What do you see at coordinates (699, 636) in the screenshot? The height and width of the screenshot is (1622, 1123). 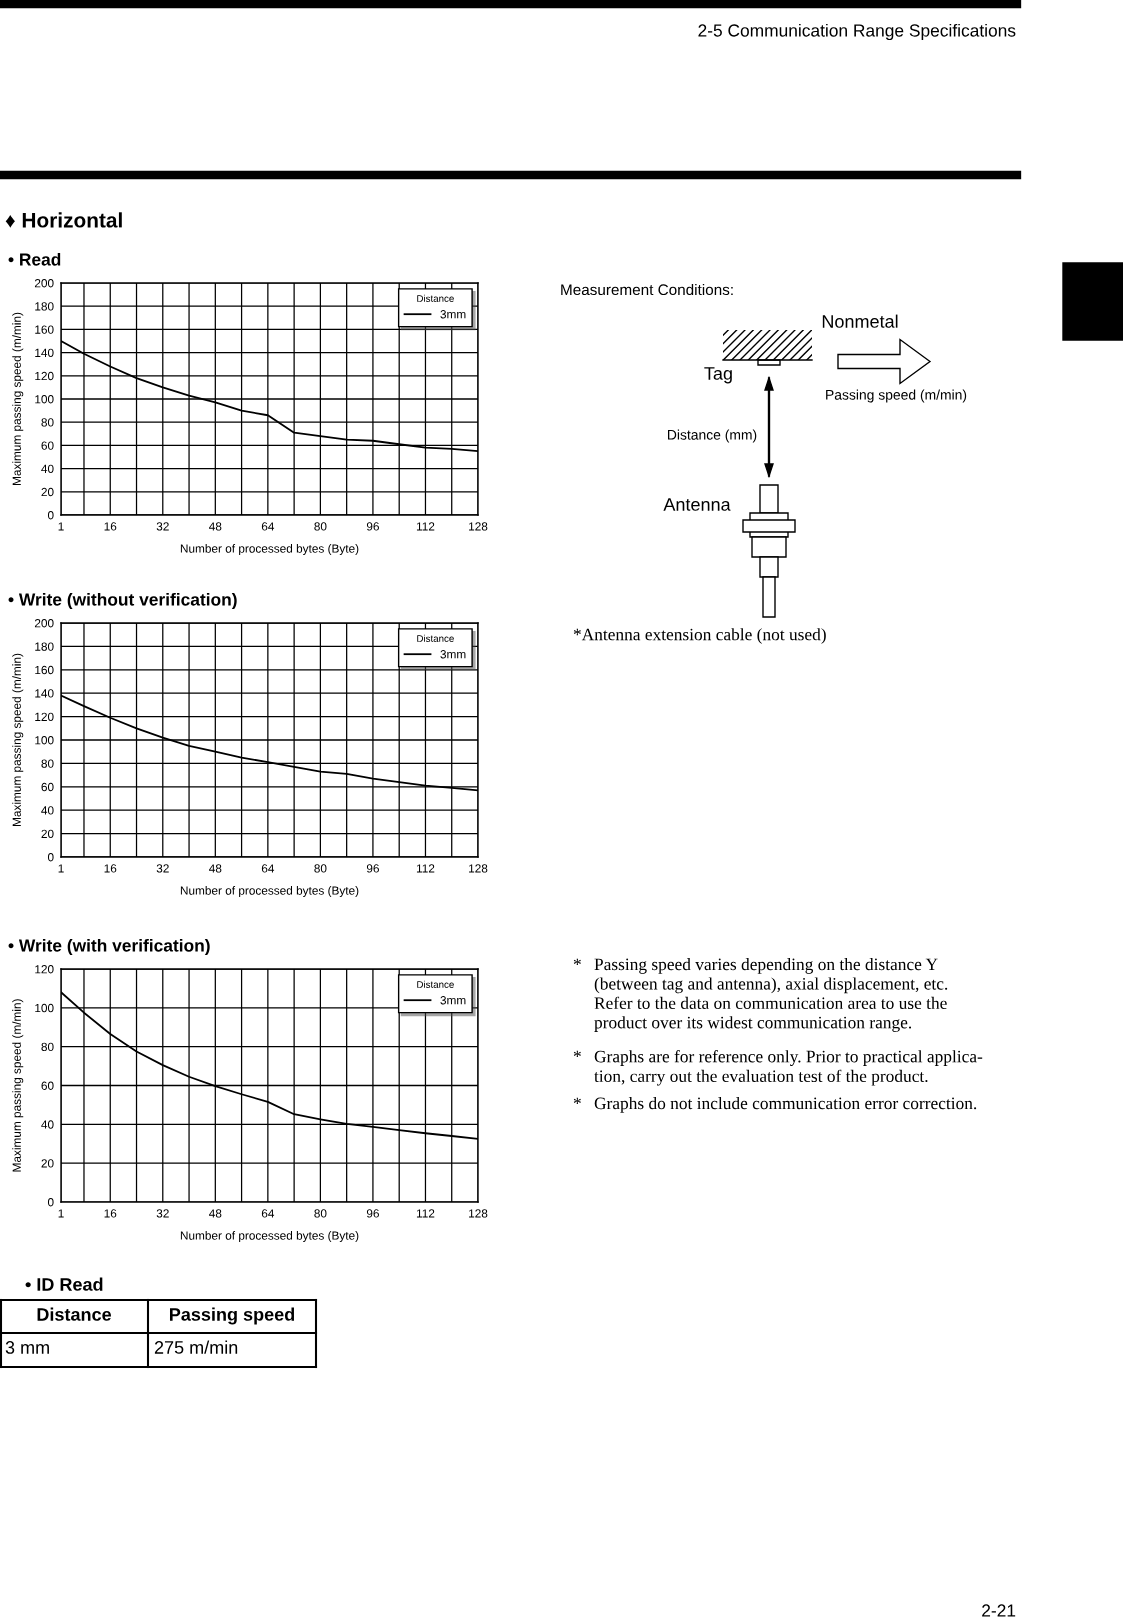 I see `text: *Antenna extension cable (not used)` at bounding box center [699, 636].